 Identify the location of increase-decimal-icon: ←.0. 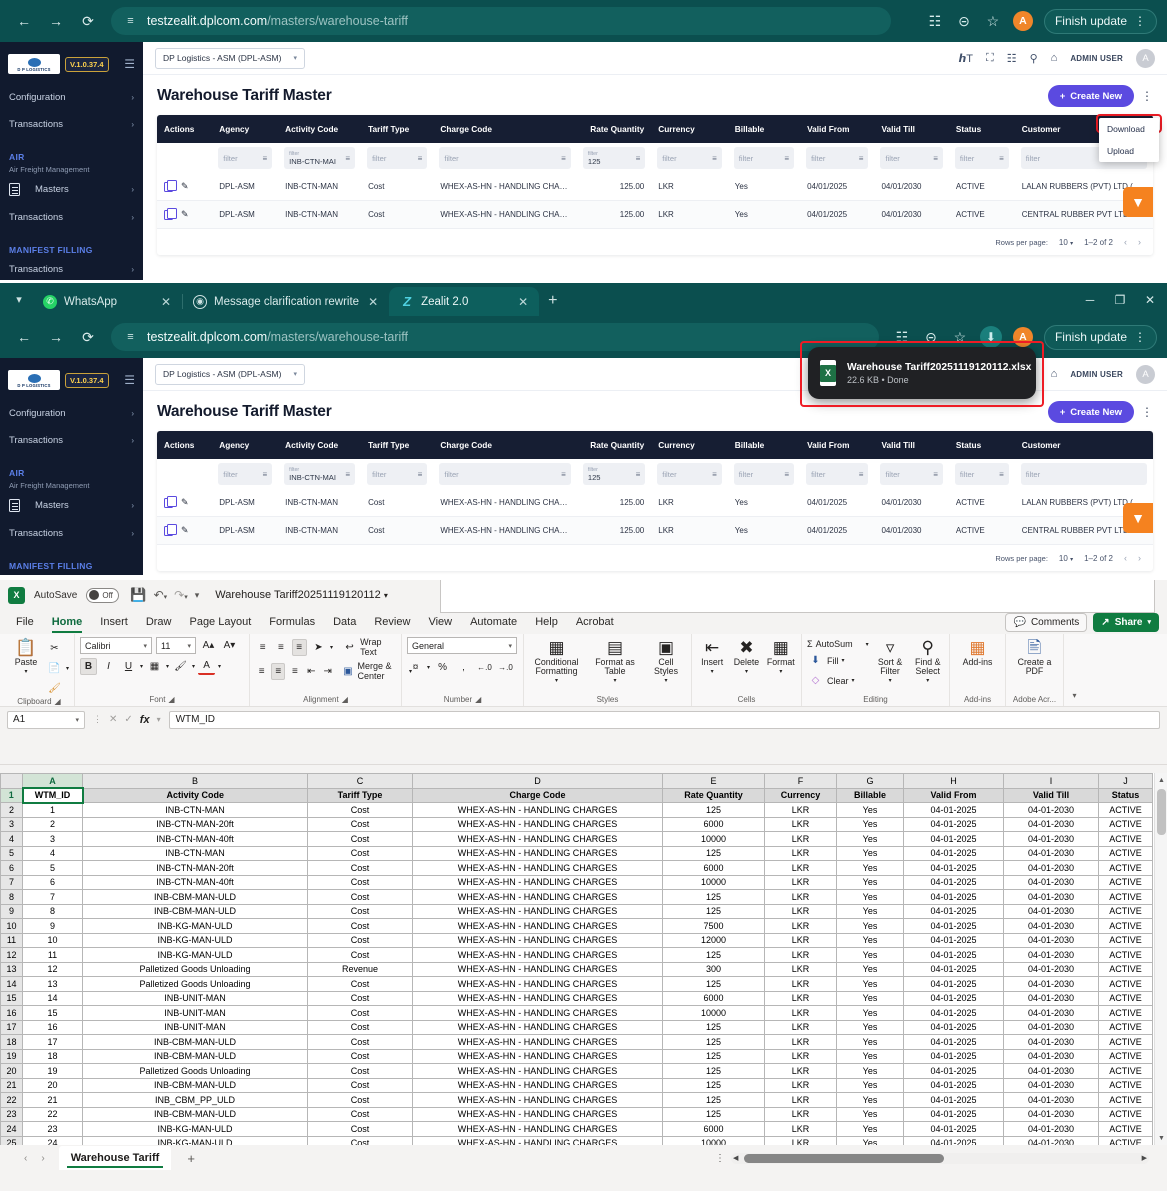
(484, 667).